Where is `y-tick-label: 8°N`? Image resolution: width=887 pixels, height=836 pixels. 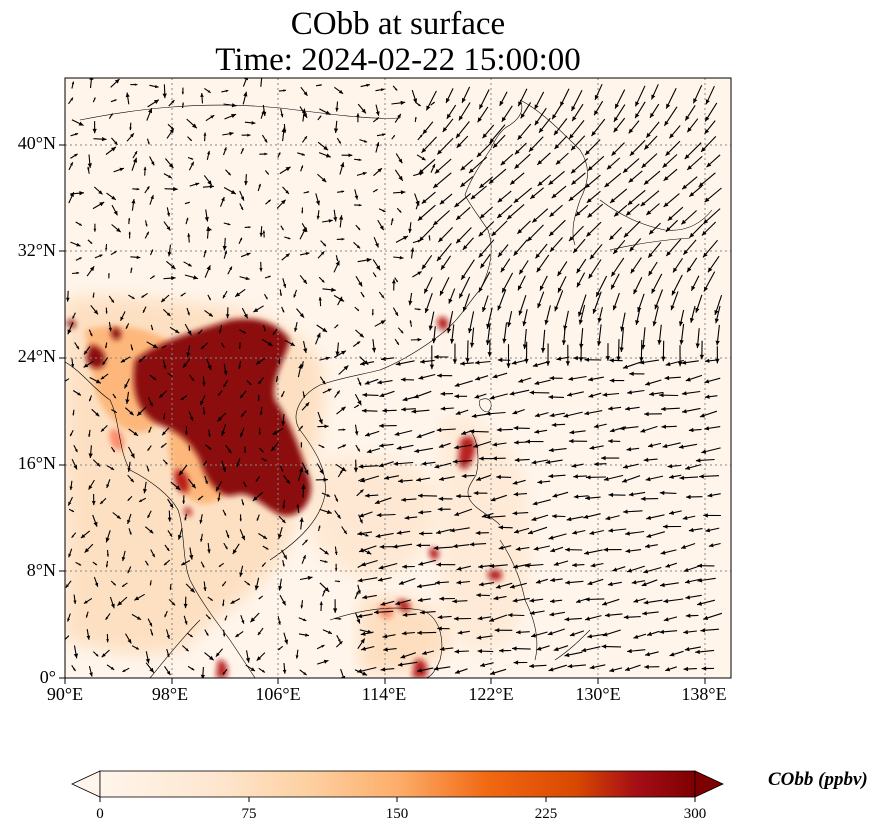
y-tick-label: 8°N is located at coordinates (41, 570).